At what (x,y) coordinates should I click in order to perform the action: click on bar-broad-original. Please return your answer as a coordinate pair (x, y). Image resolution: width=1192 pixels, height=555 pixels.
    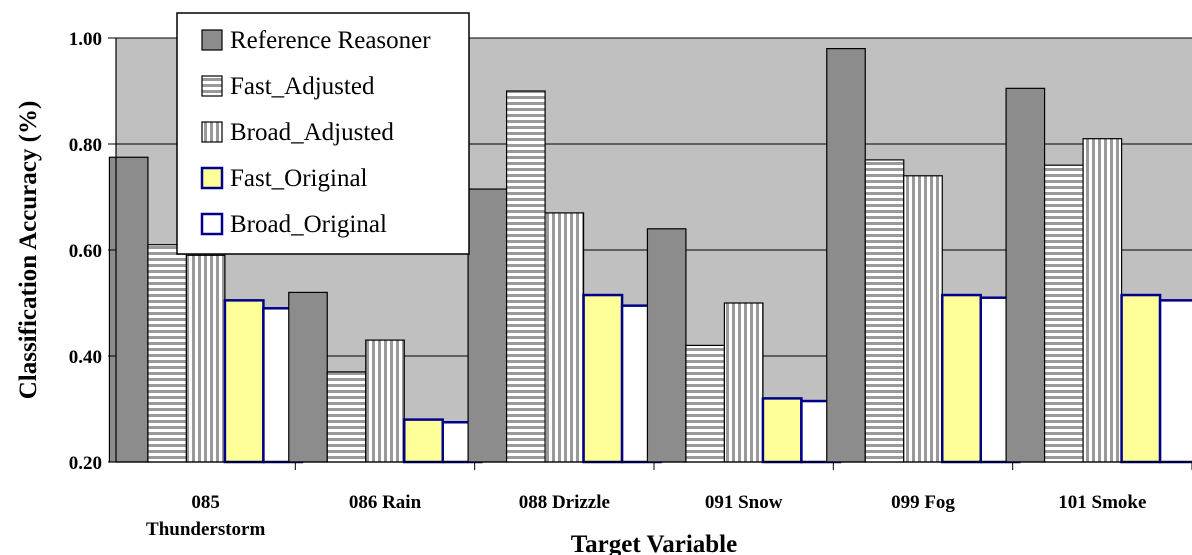
    Looking at the image, I should click on (1175, 381).